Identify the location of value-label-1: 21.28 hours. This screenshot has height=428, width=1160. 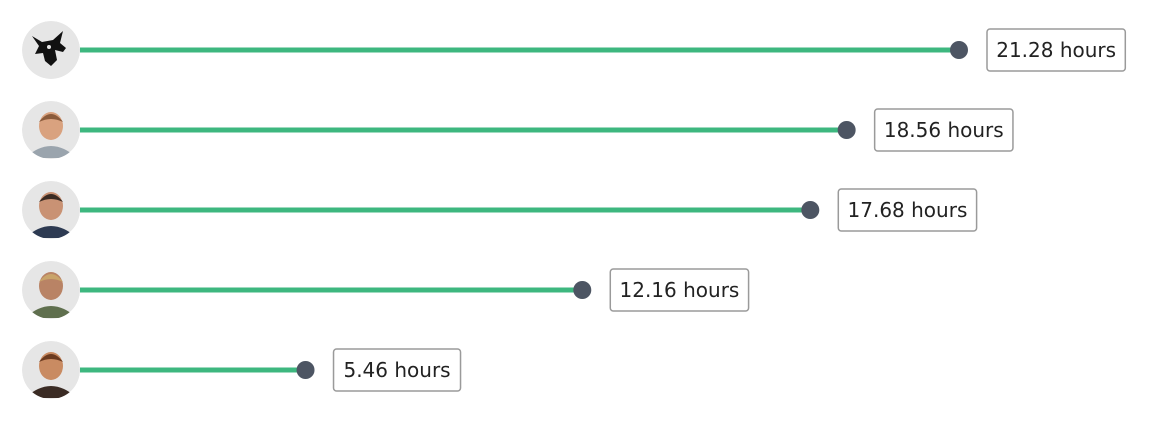
(1056, 50).